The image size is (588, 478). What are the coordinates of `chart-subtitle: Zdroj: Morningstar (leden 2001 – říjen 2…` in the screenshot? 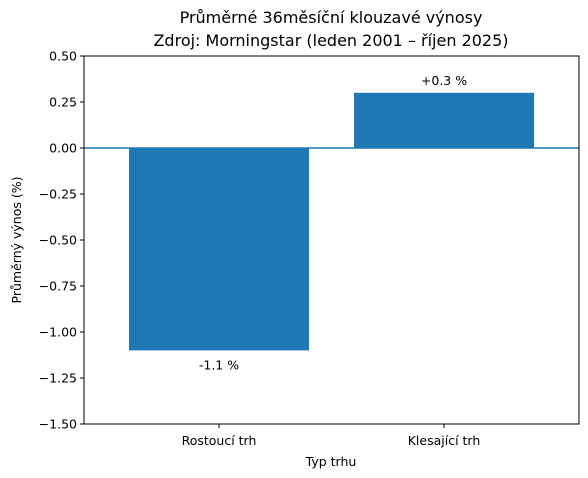 It's located at (330, 40).